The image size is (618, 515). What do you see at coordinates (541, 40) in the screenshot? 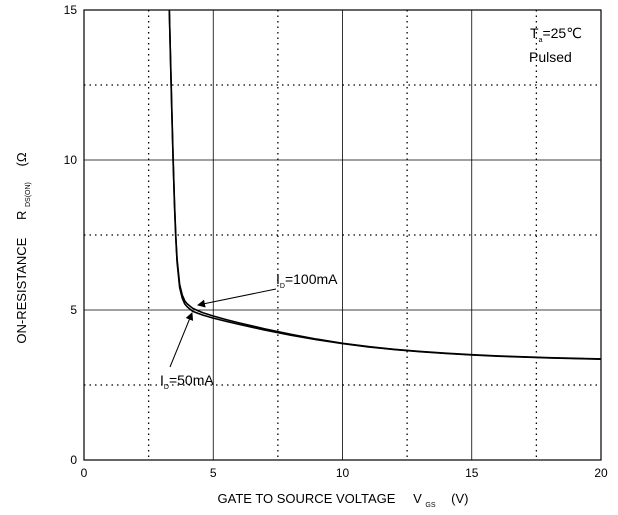
I see `condition-ta-subscript: a` at bounding box center [541, 40].